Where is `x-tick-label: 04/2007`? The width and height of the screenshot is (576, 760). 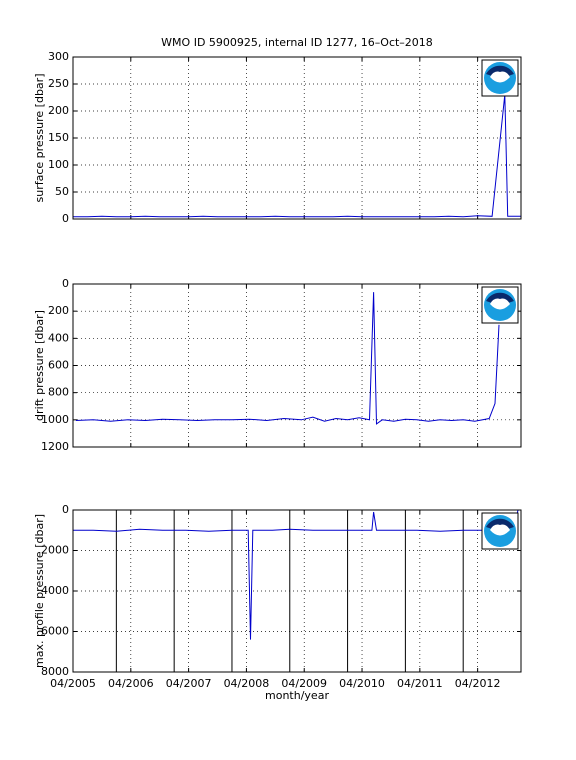 x-tick-label: 04/2007 is located at coordinates (189, 683).